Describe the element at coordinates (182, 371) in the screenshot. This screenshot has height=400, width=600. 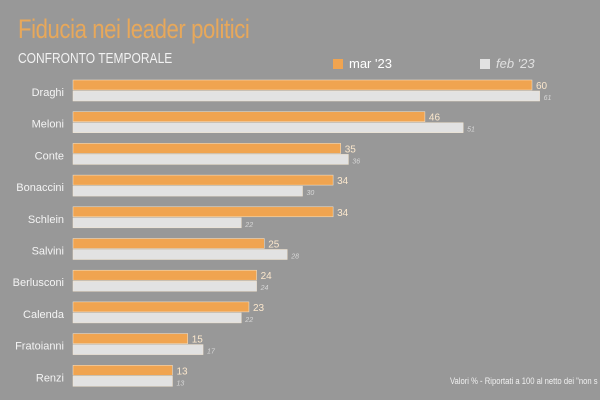
I see `data-label-mar: 13` at that location.